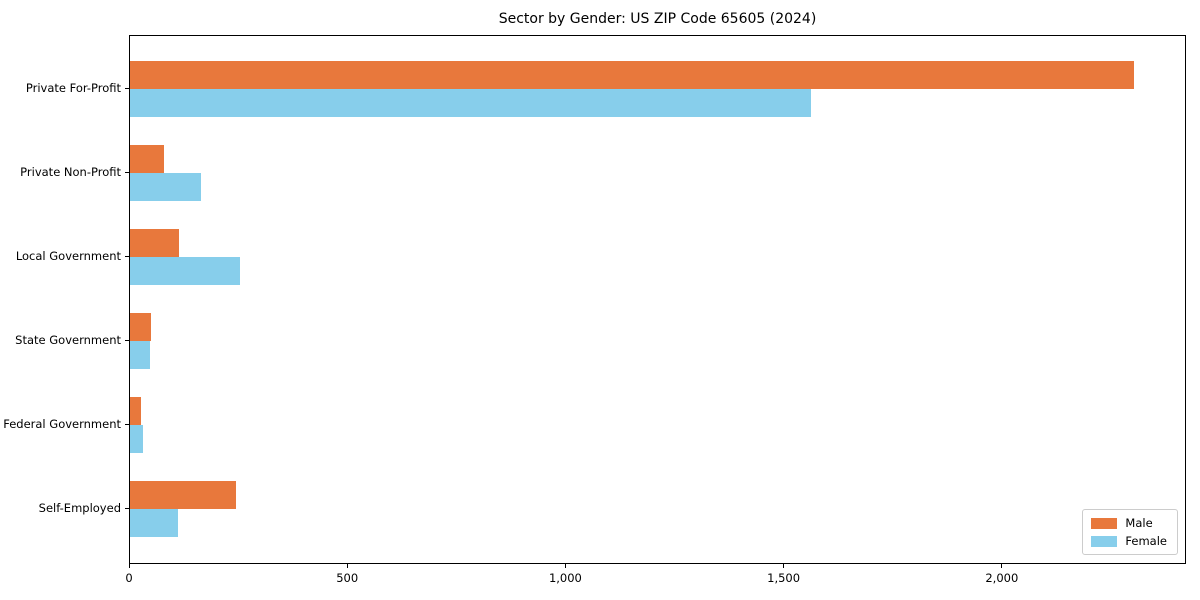  What do you see at coordinates (183, 495) in the screenshot?
I see `bar-male-self-employed` at bounding box center [183, 495].